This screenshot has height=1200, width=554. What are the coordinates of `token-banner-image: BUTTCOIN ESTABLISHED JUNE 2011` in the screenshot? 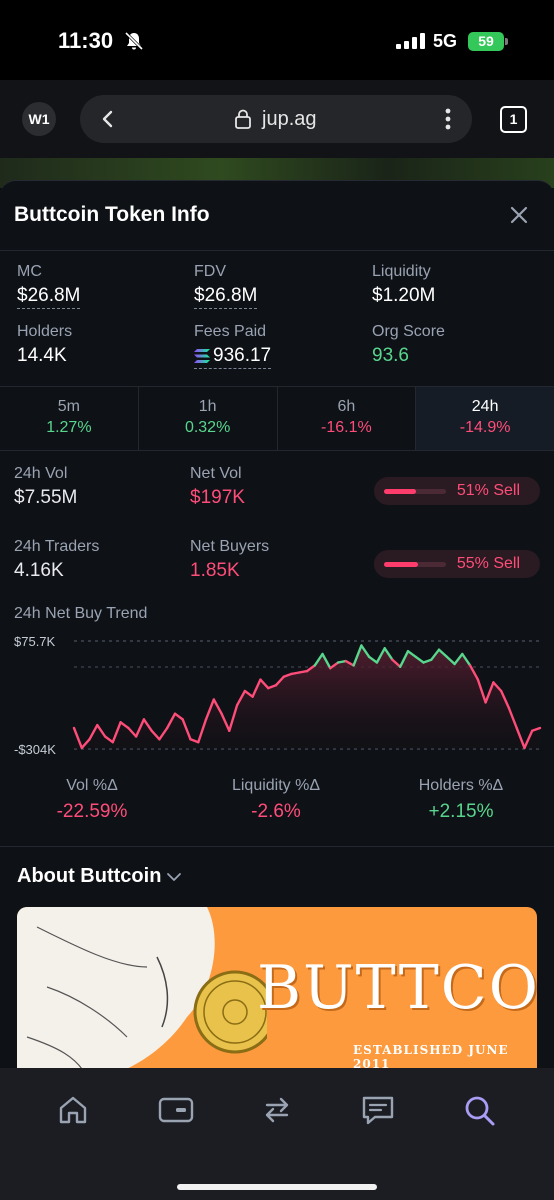 It's located at (277, 988).